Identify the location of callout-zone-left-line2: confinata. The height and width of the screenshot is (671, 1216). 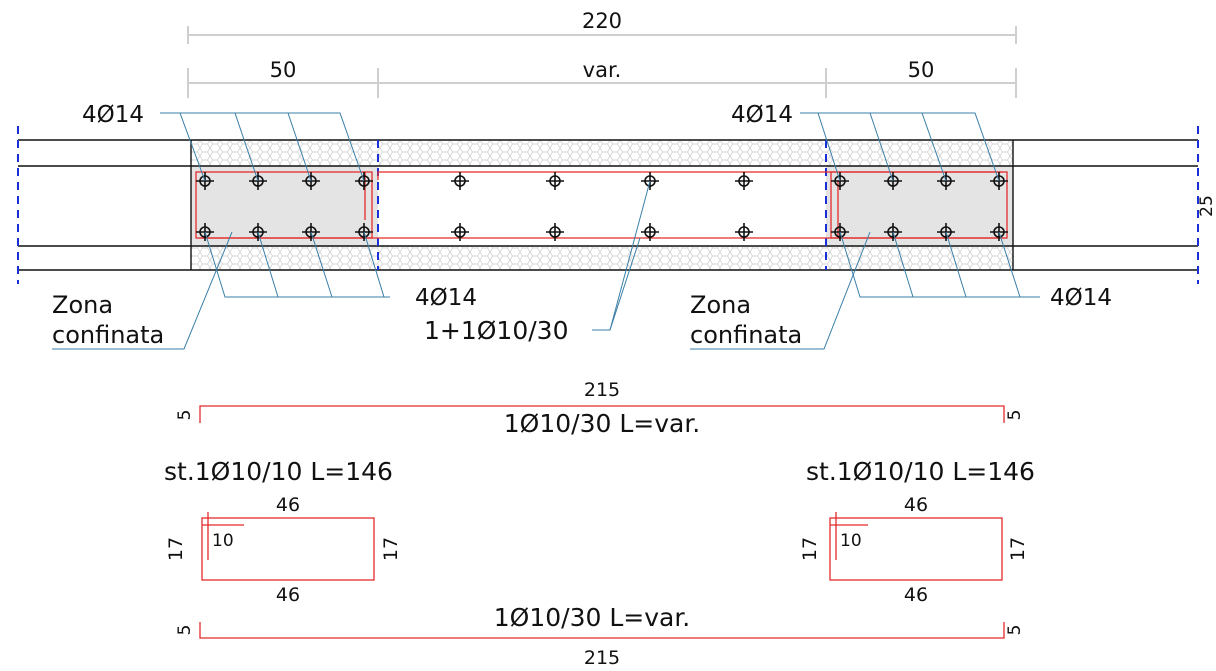
(108, 335).